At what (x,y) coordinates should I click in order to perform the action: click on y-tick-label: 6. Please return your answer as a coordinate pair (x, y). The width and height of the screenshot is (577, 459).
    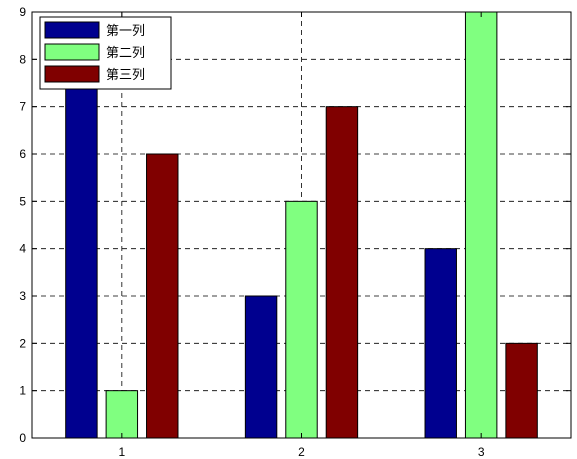
    Looking at the image, I should click on (22, 154).